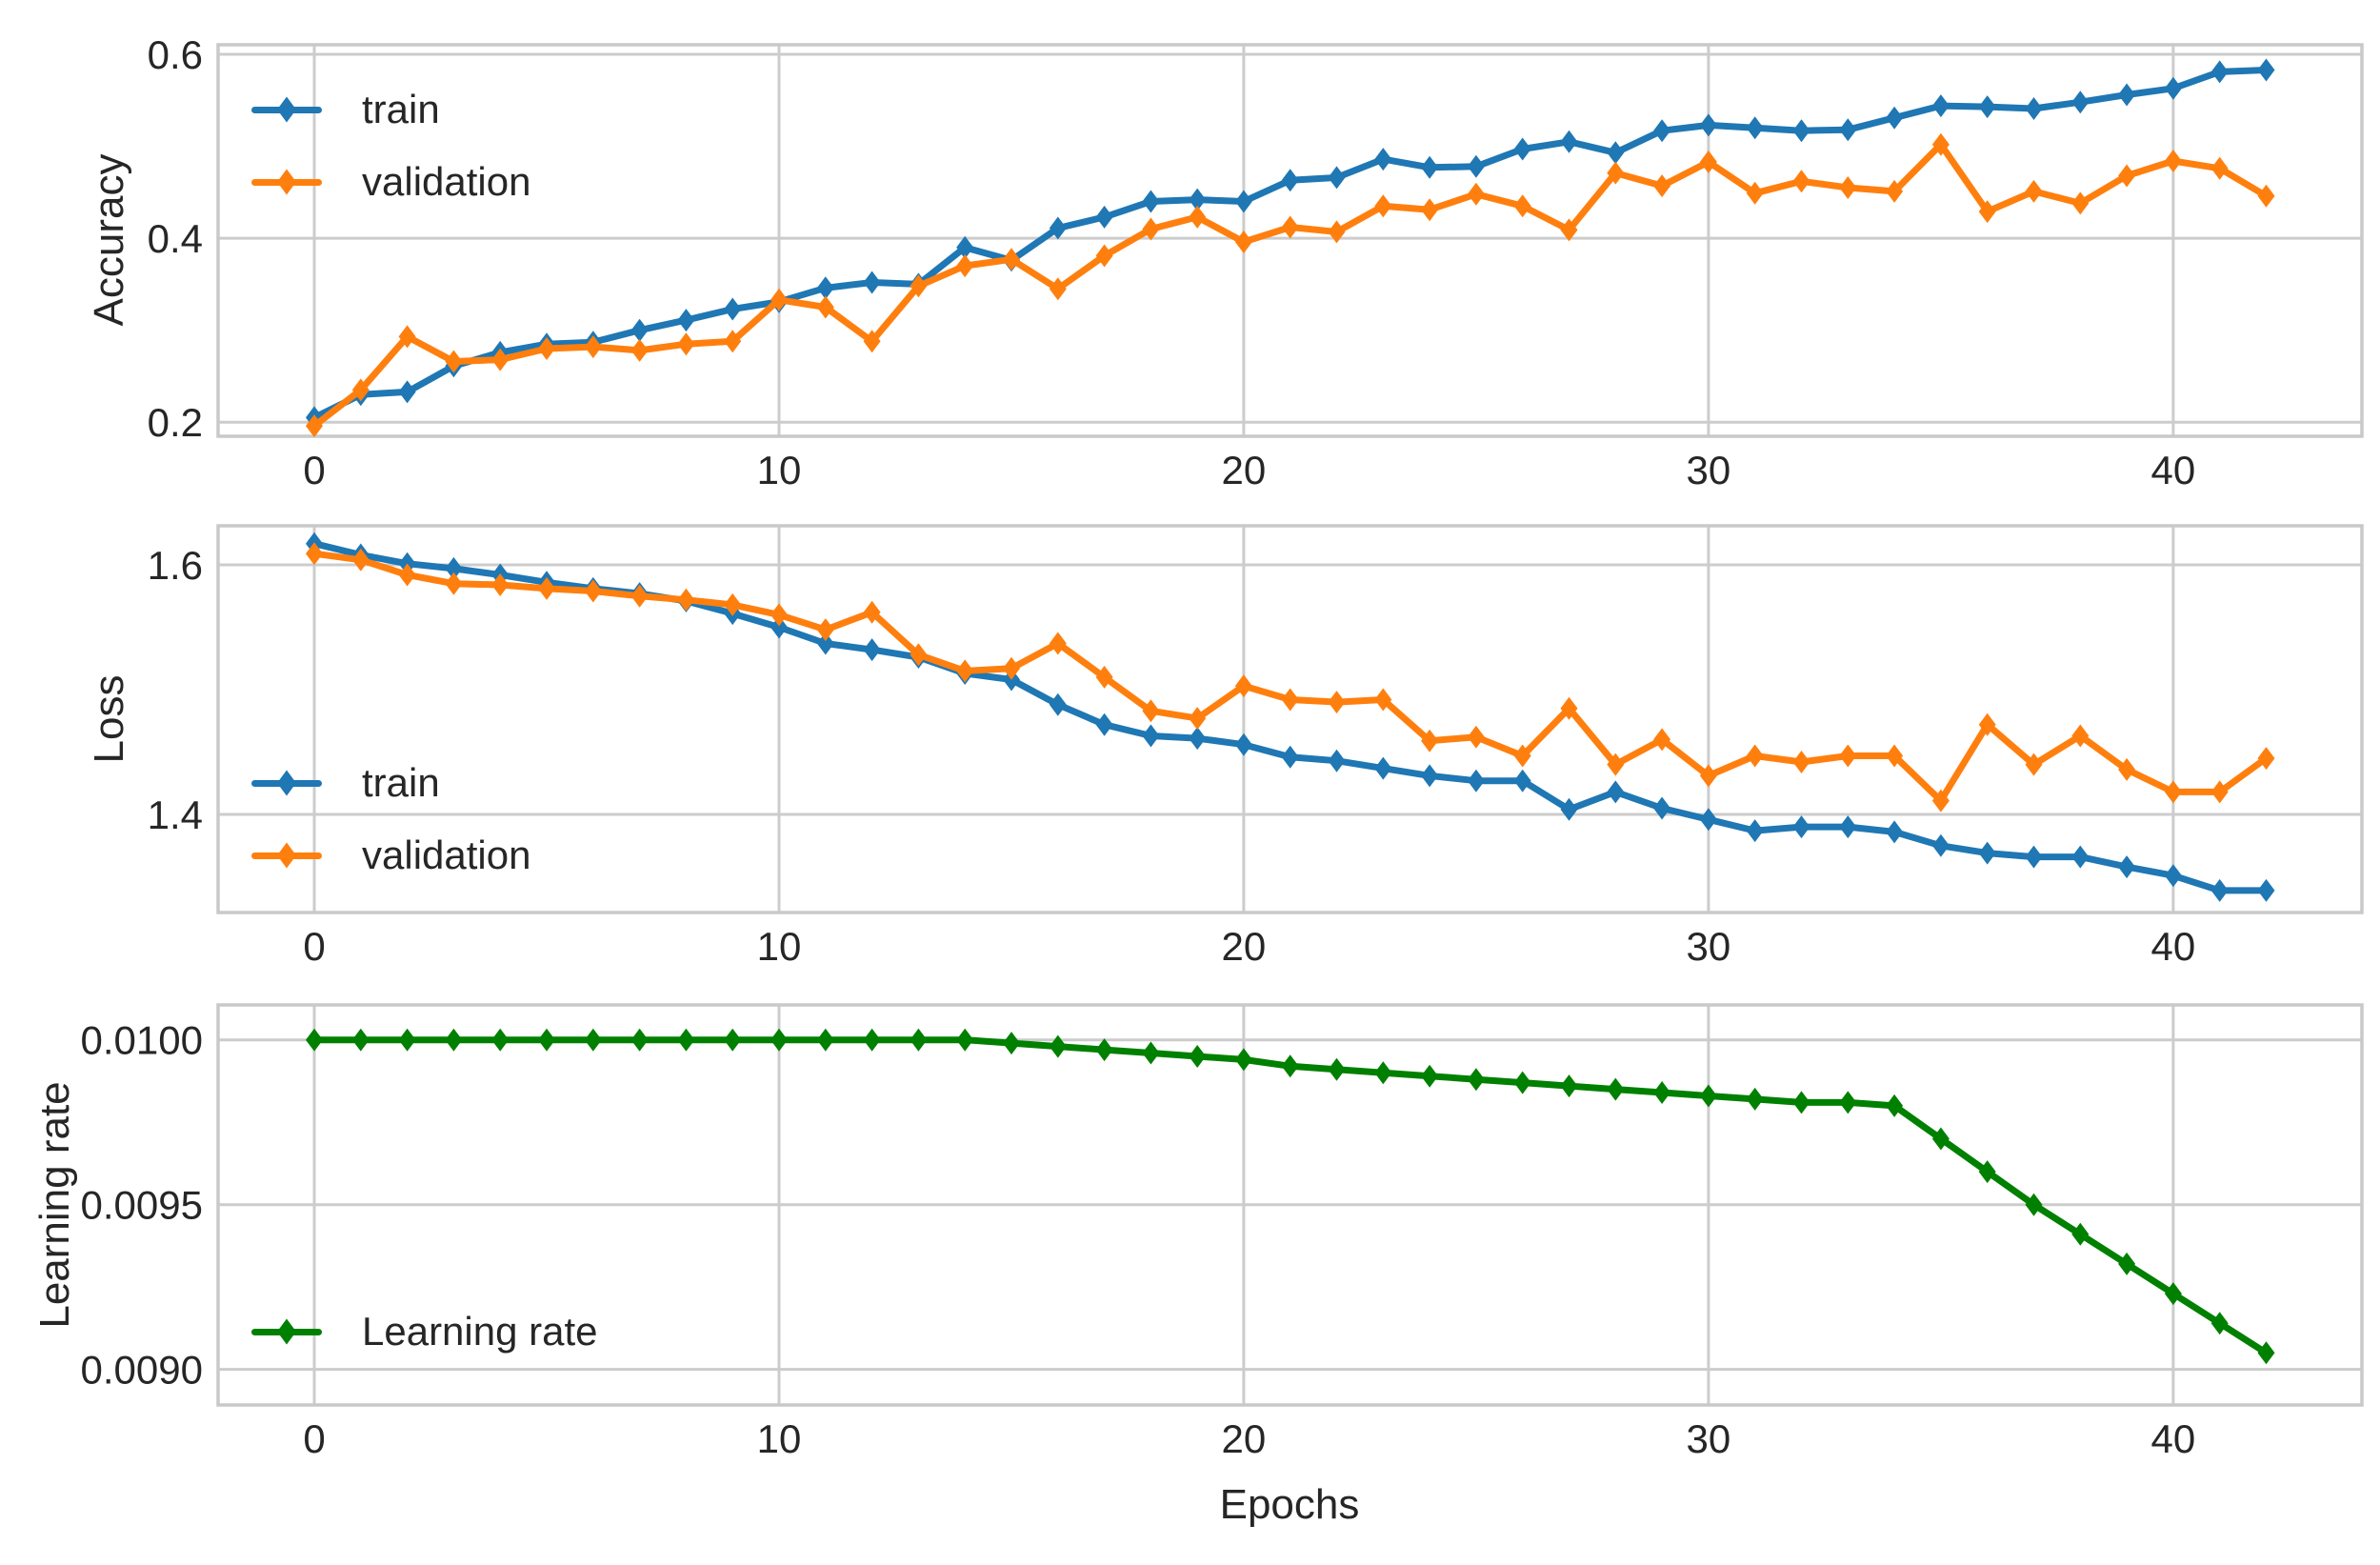  What do you see at coordinates (286, 182) in the screenshot?
I see `validation-line-sample` at bounding box center [286, 182].